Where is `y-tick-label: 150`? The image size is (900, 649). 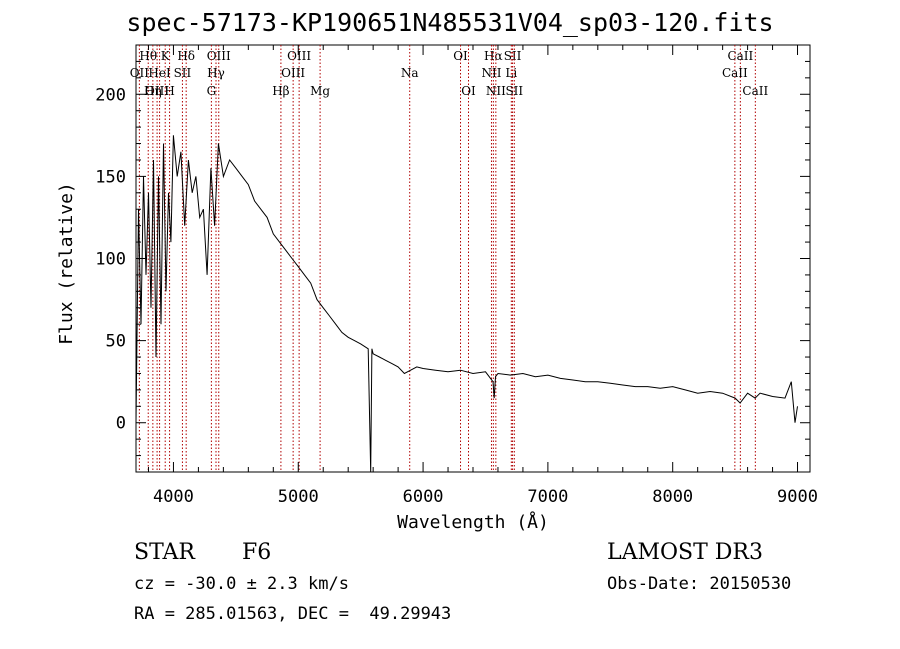
y-tick-label: 150 is located at coordinates (110, 177).